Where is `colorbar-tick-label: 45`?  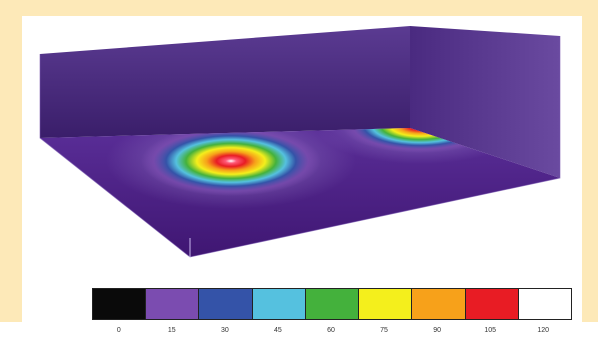 colorbar-tick-label: 45 is located at coordinates (278, 330).